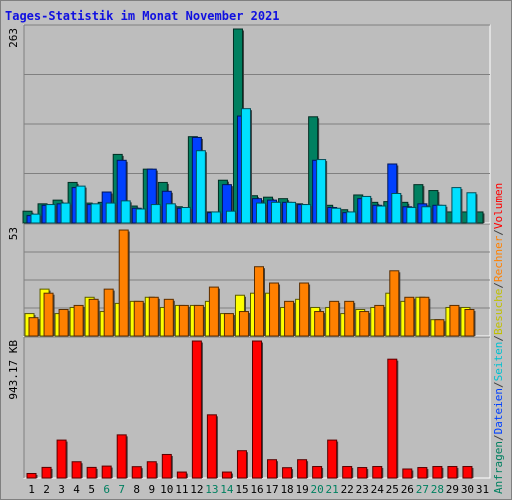 This screenshot has height=500, width=512. I want to click on x-tick-label: 18, so click(286, 489).